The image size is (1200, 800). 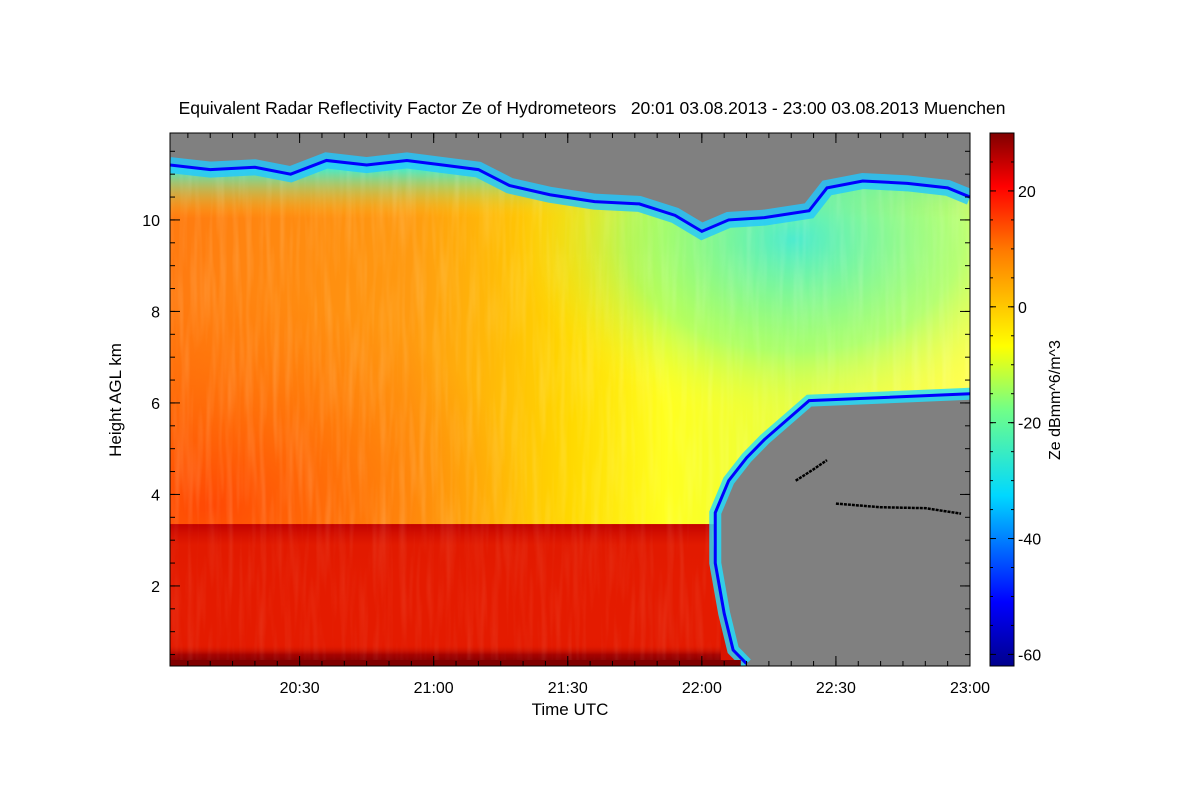 I want to click on colorbar-ticks: 20 0 -20 -40 -60, so click(x=1015, y=398).